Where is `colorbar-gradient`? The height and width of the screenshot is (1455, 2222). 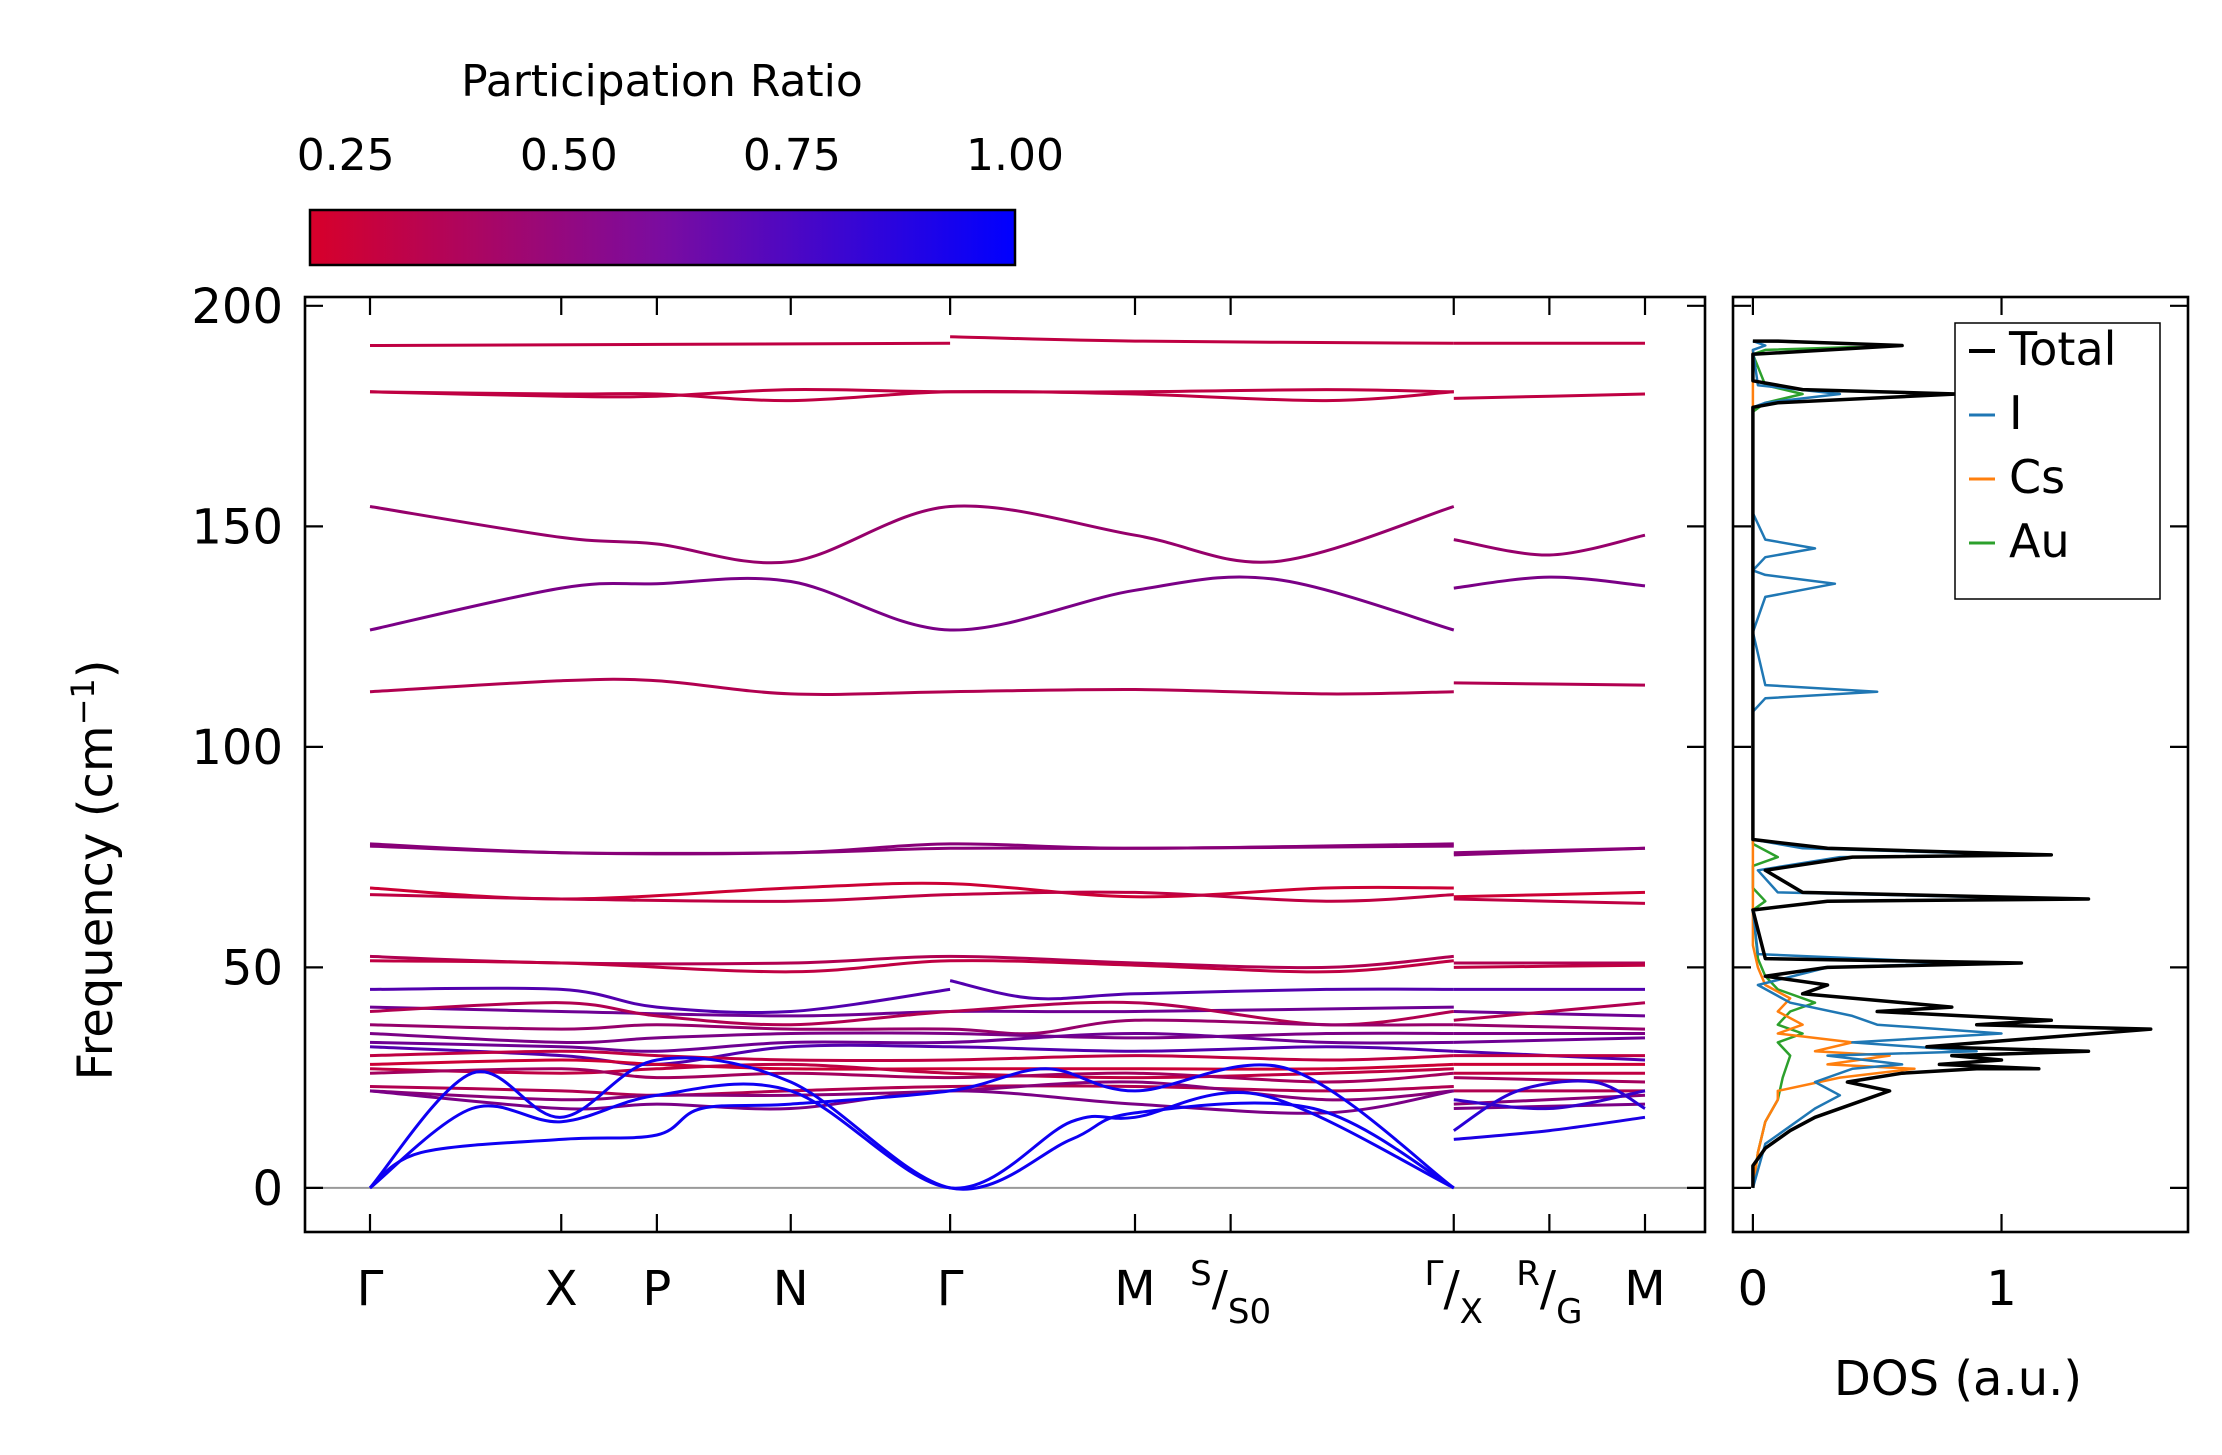 colorbar-gradient is located at coordinates (662, 237).